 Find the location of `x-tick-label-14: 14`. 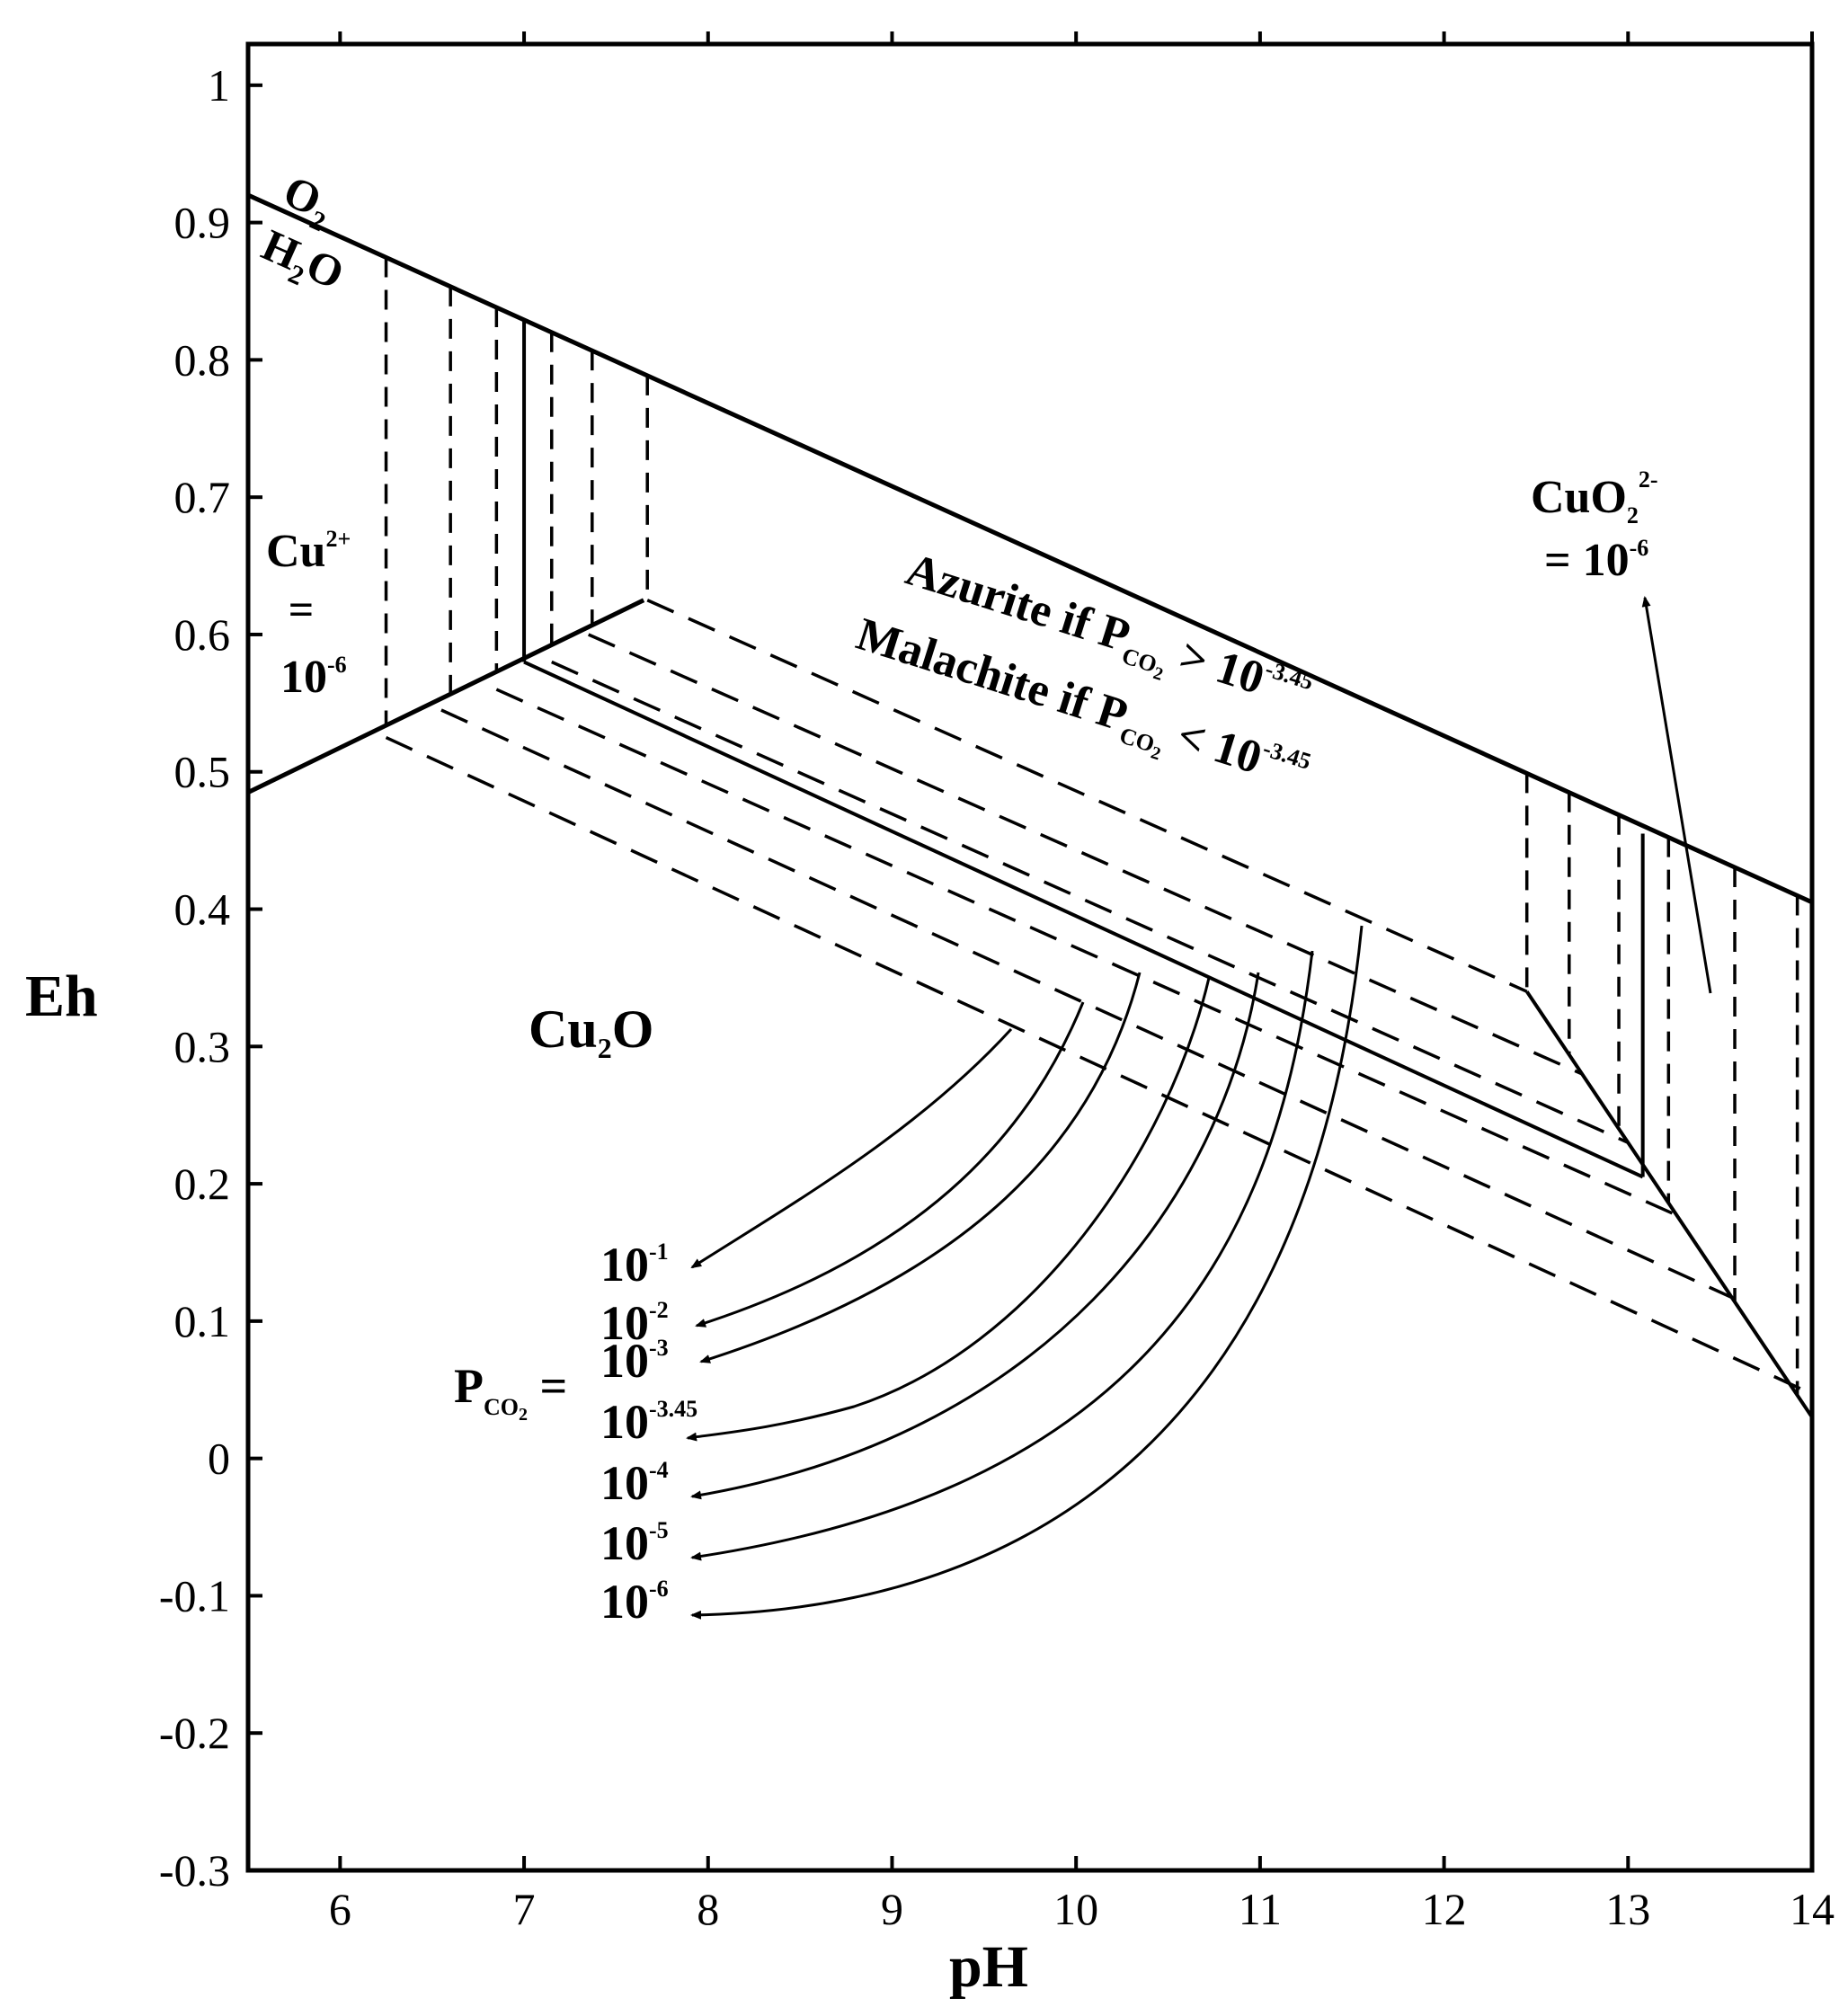

x-tick-label-14: 14 is located at coordinates (1812, 1909).